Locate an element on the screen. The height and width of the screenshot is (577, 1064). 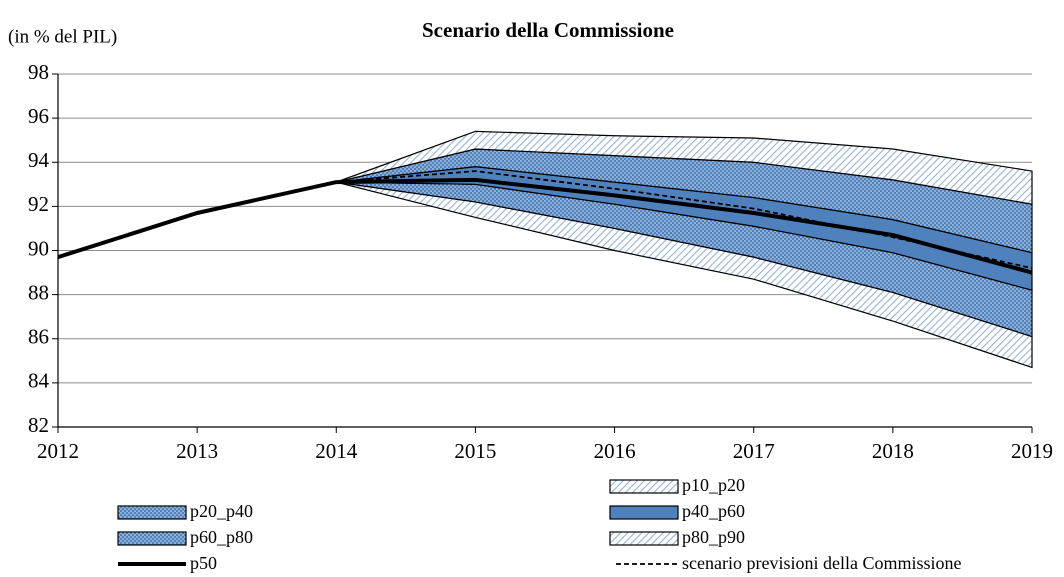
dashed-line is located at coordinates (684, 220).